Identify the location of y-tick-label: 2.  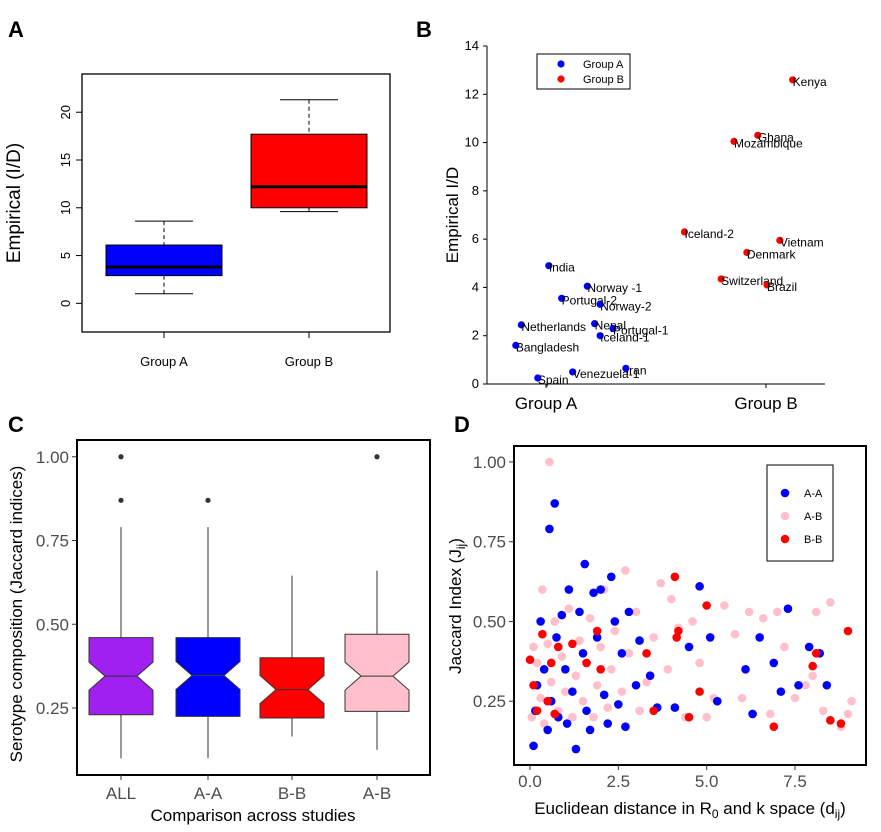
(475, 335).